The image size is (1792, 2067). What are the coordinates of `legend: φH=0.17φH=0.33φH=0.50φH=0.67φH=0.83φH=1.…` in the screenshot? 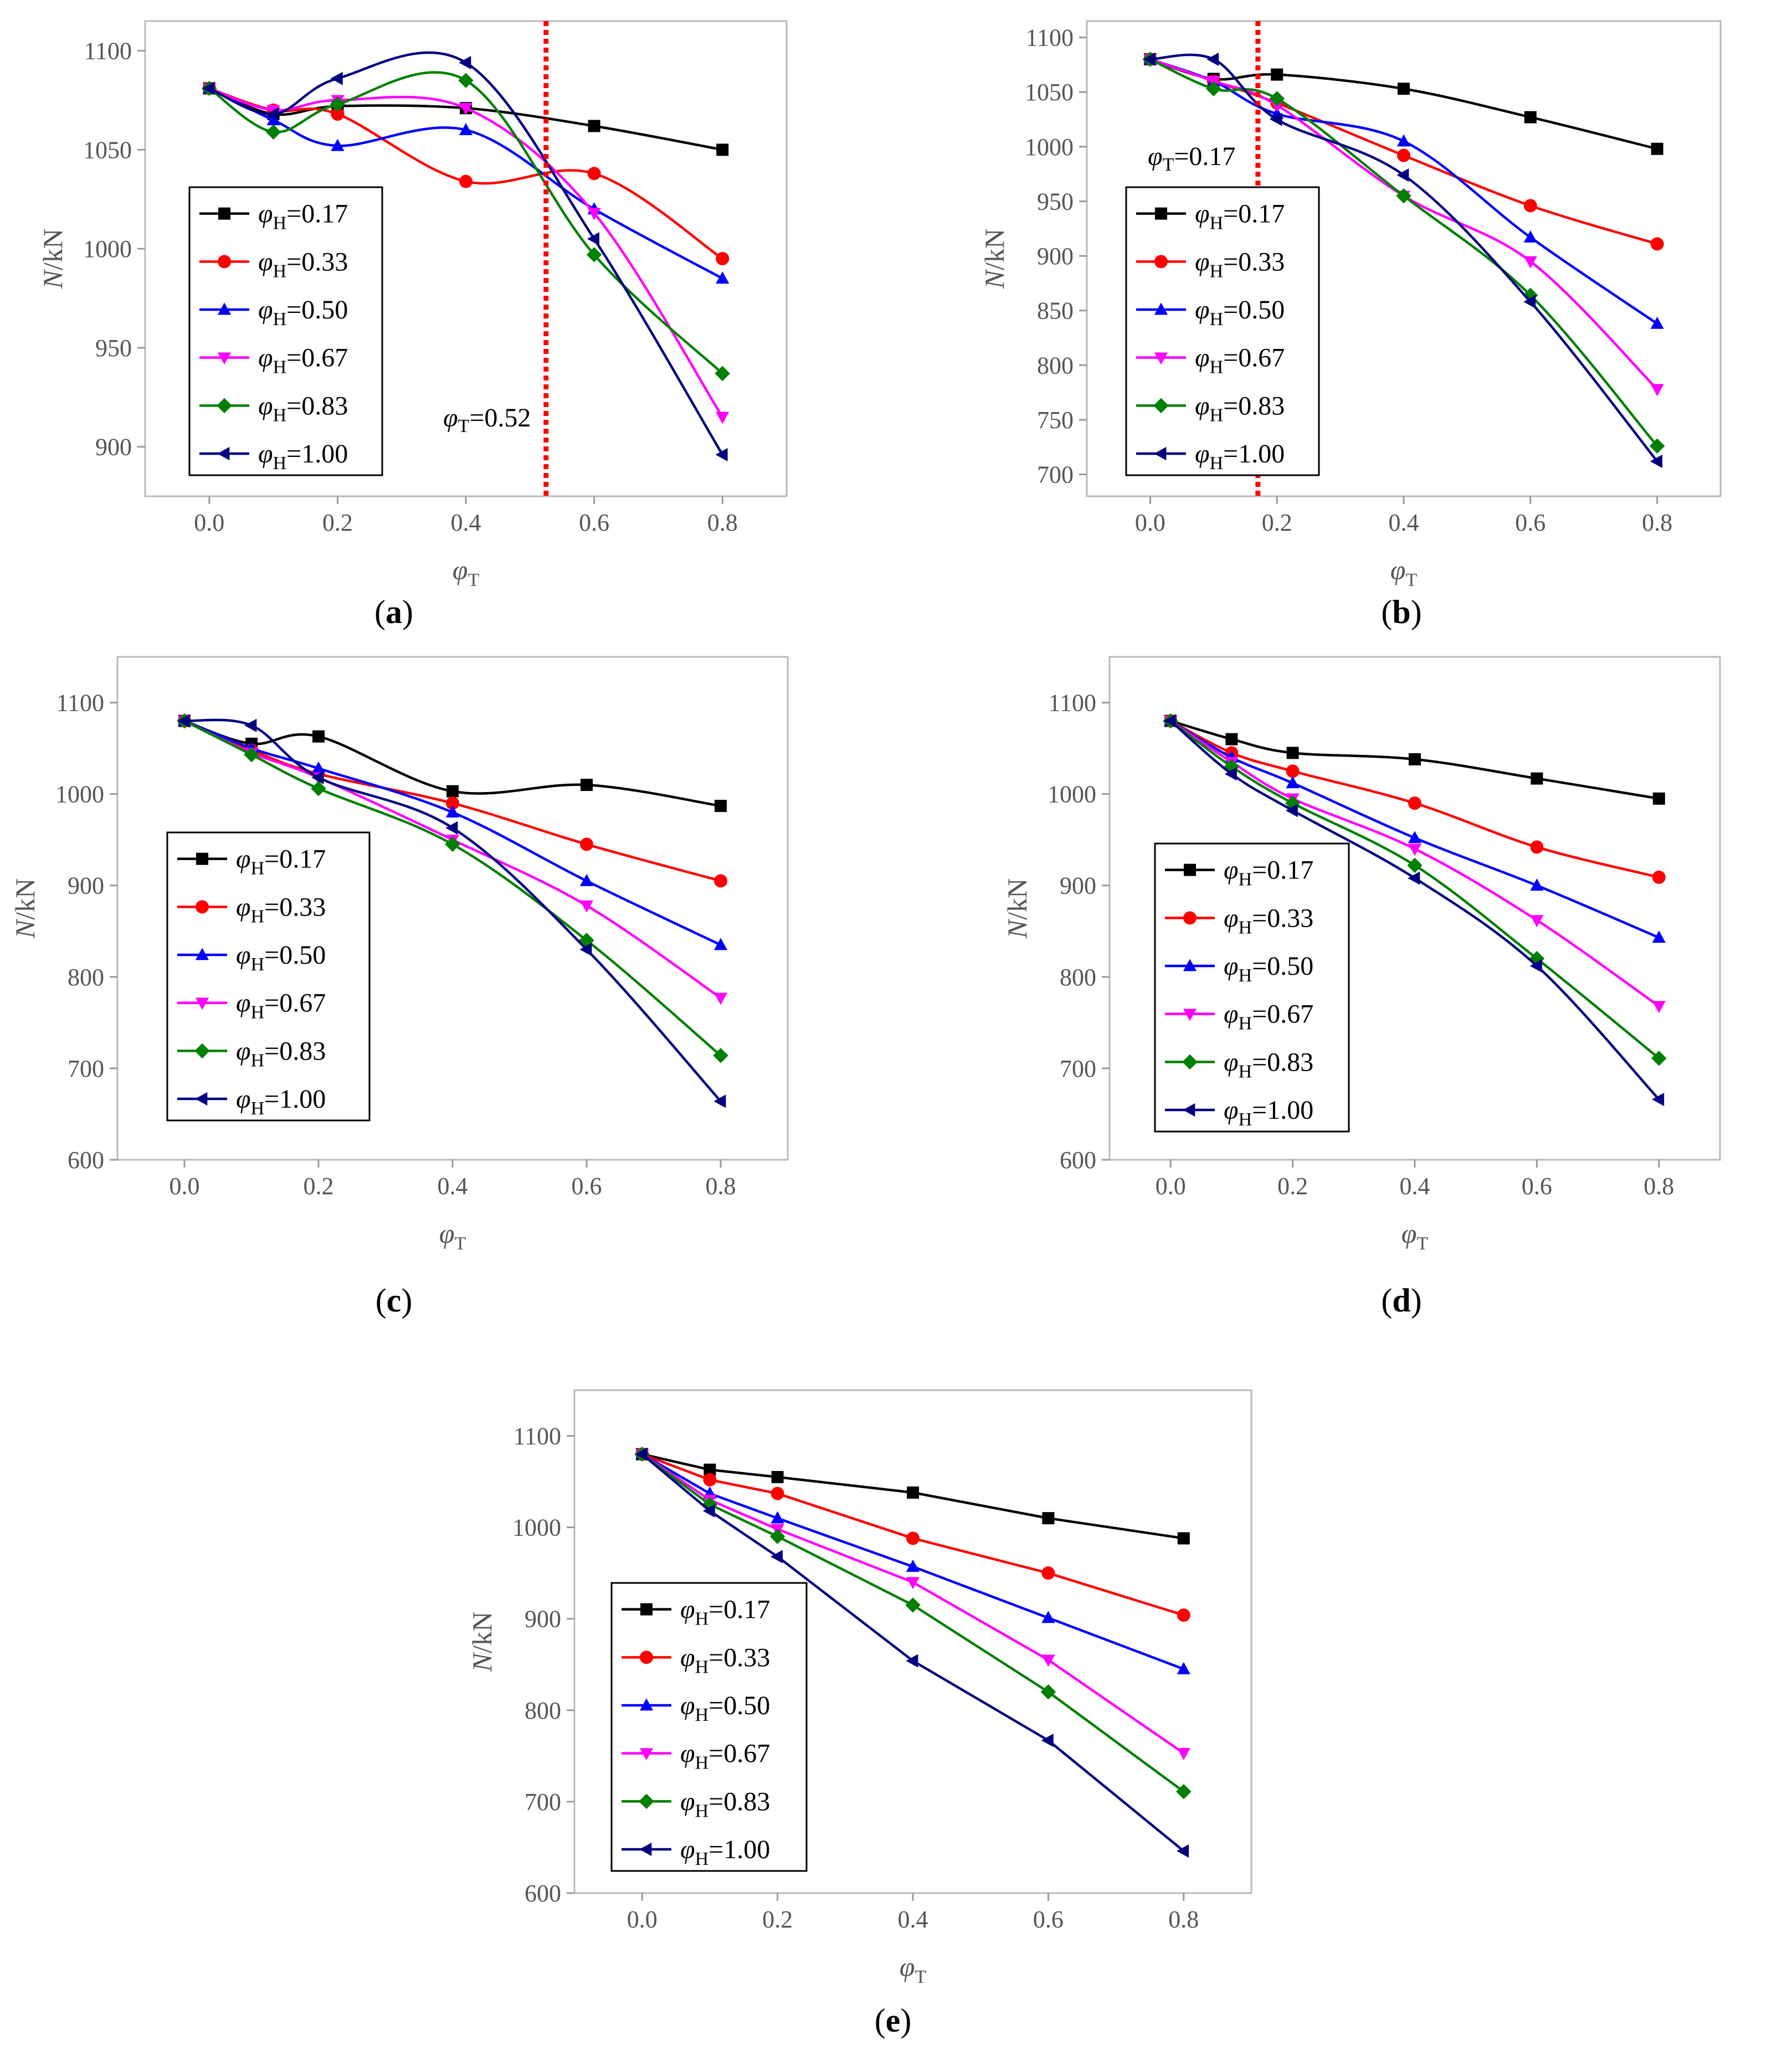 It's located at (709, 1727).